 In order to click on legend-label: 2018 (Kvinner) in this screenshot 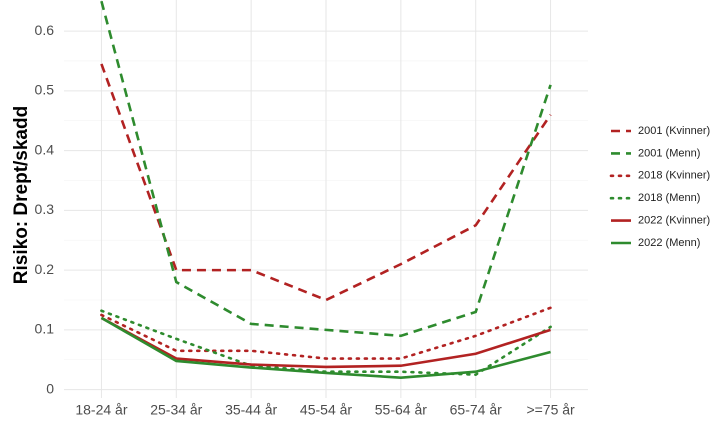, I will do `click(674, 176)`.